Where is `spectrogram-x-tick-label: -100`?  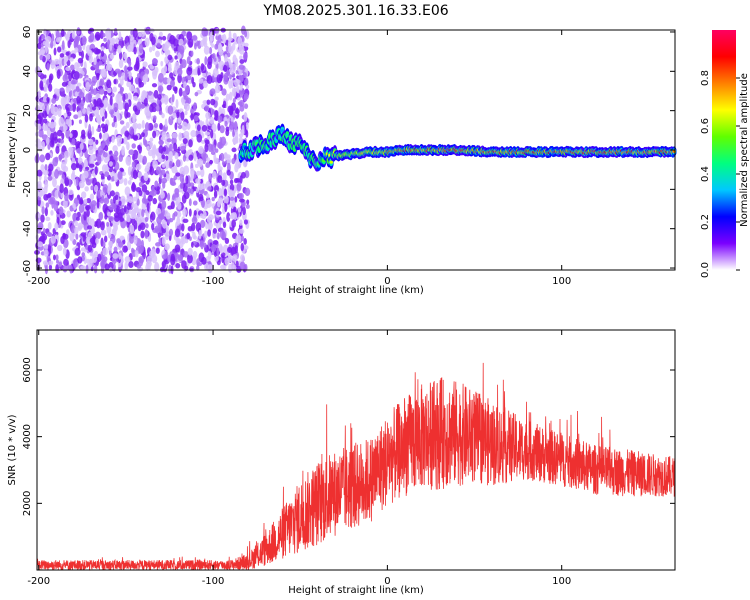 spectrogram-x-tick-label: -100 is located at coordinates (213, 281).